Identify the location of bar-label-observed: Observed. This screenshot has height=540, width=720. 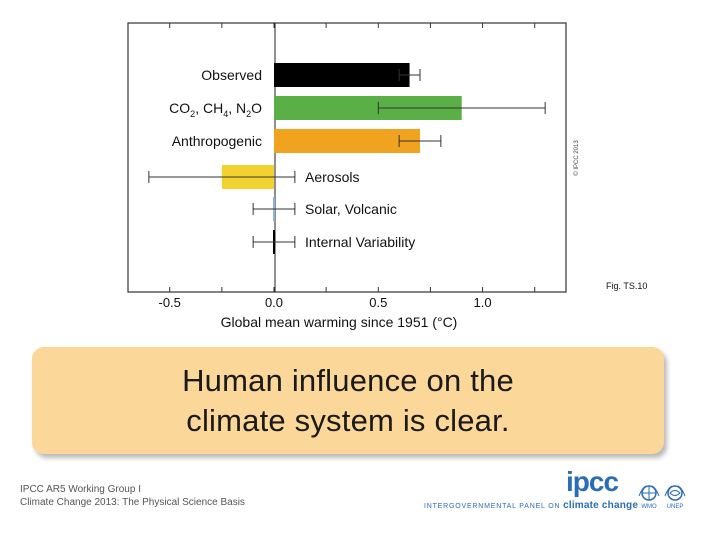
(231, 75).